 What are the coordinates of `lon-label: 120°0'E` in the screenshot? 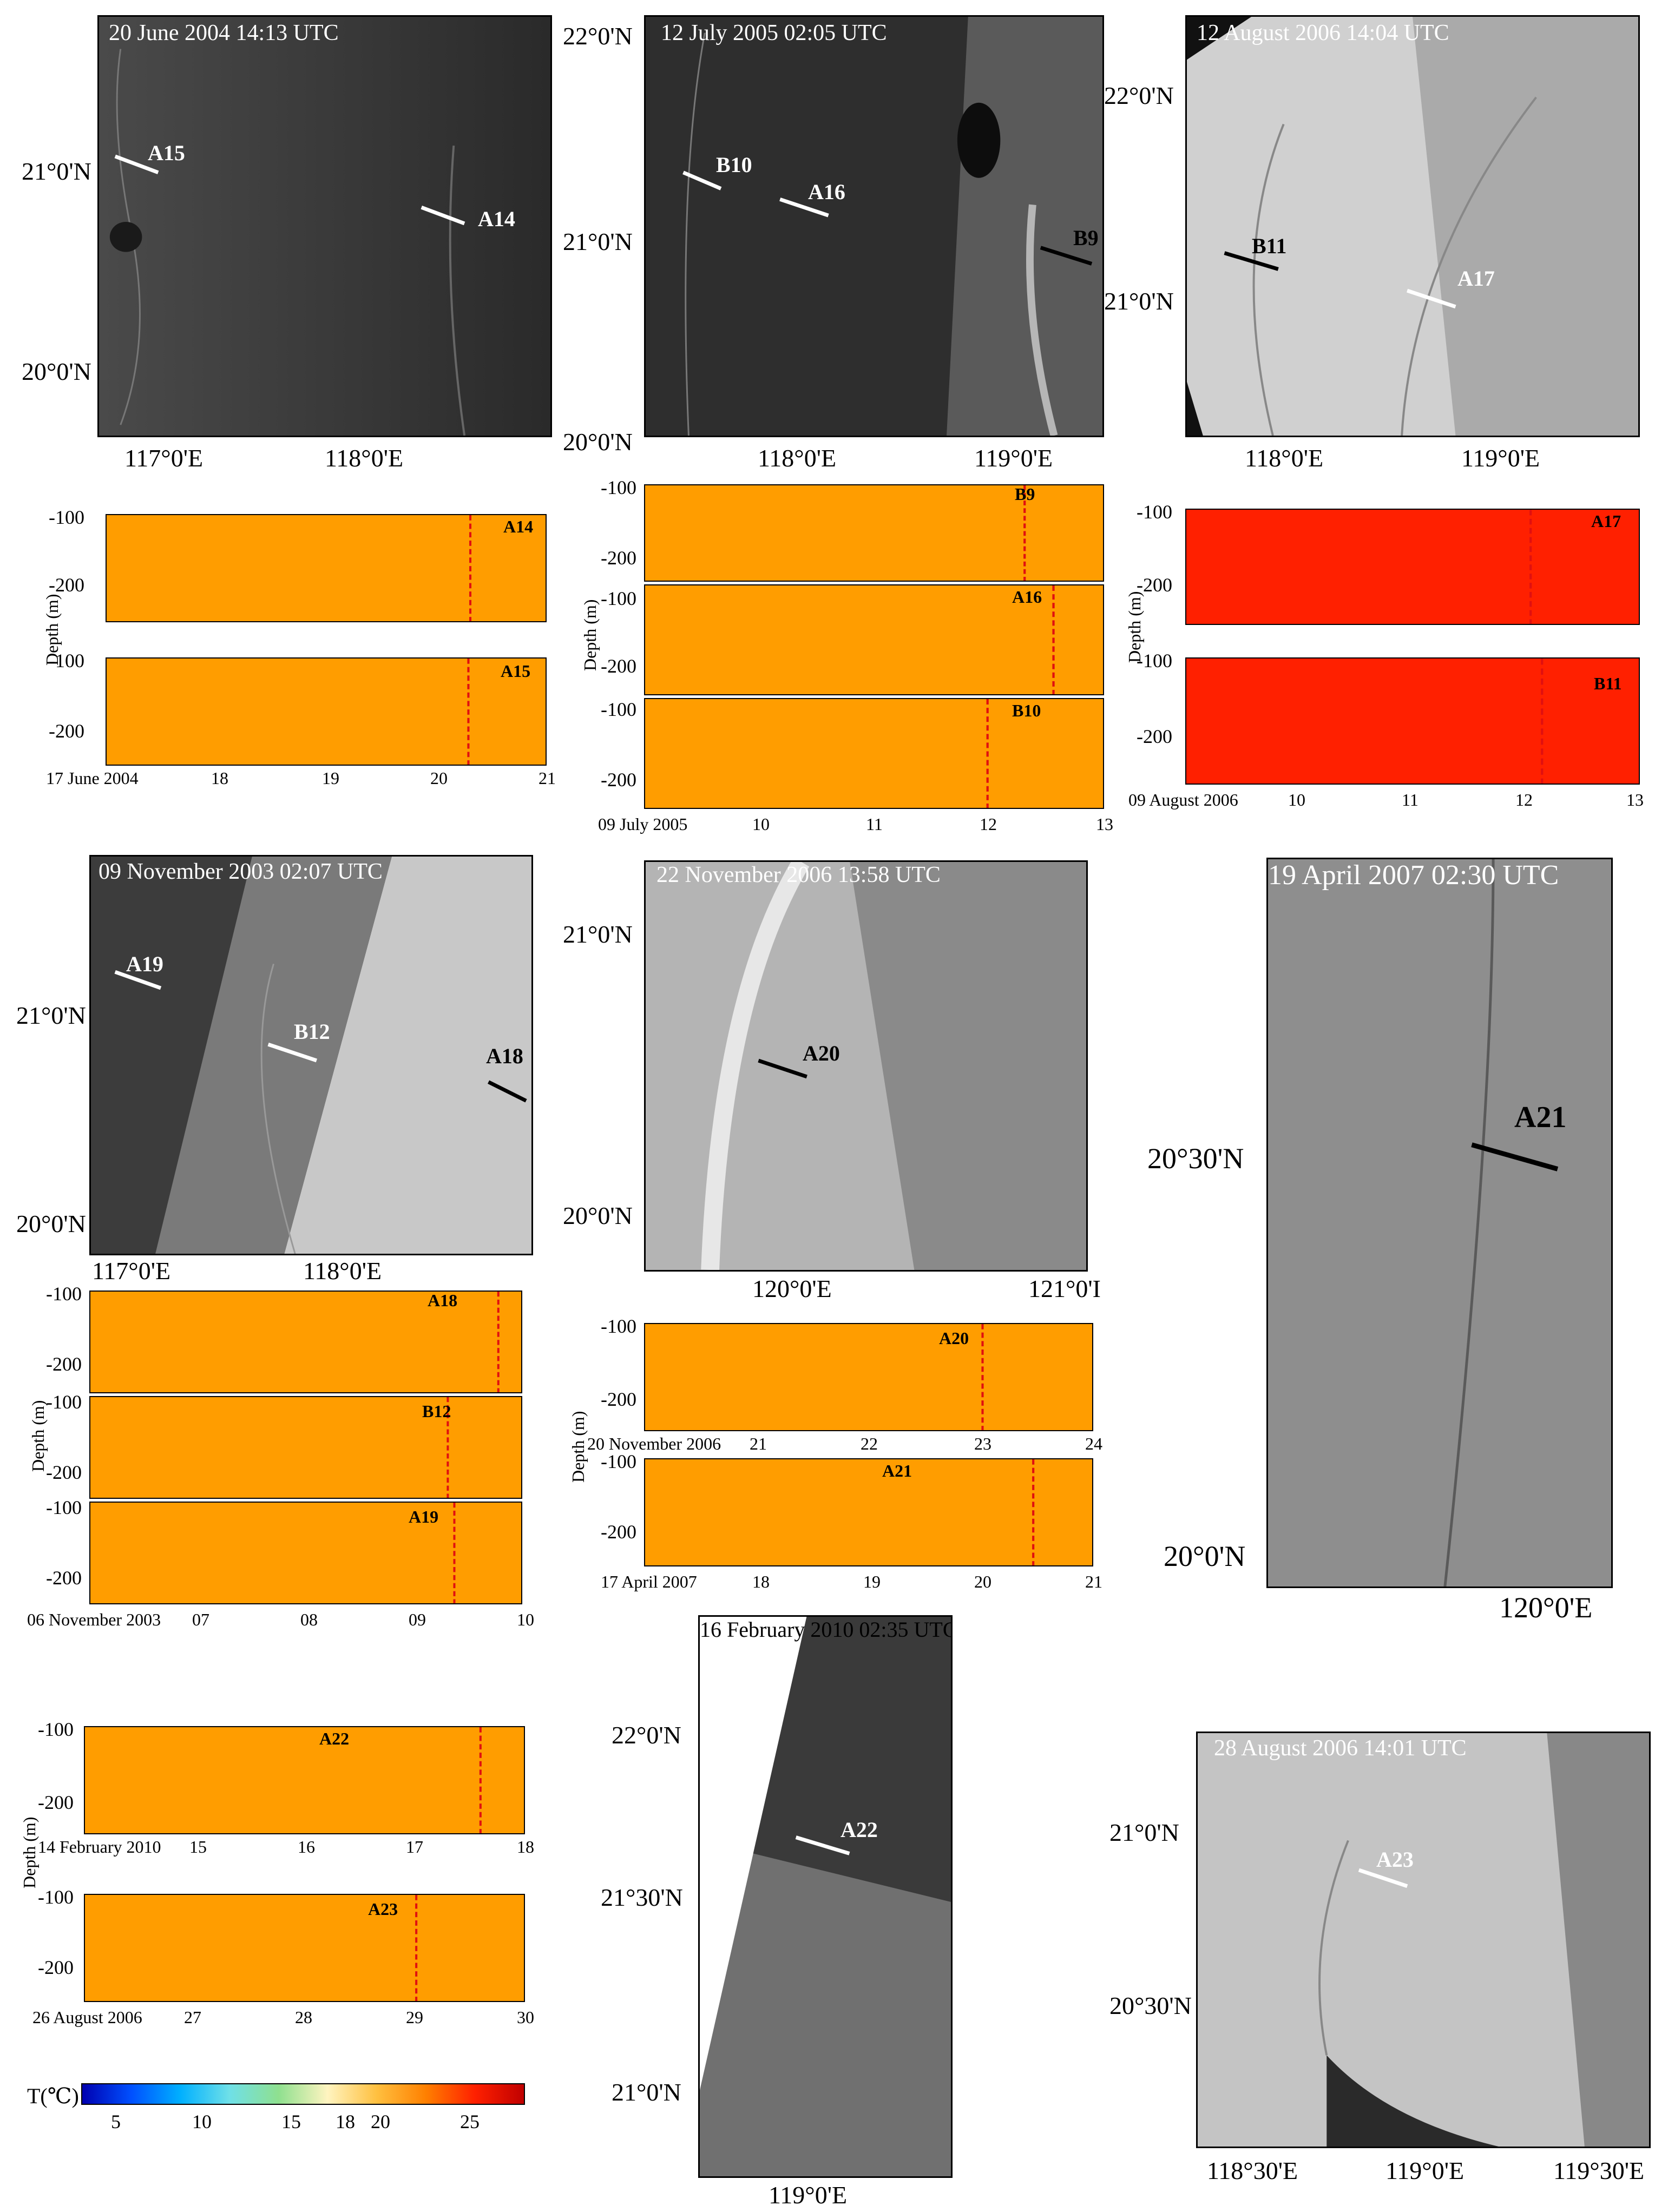 It's located at (792, 1288).